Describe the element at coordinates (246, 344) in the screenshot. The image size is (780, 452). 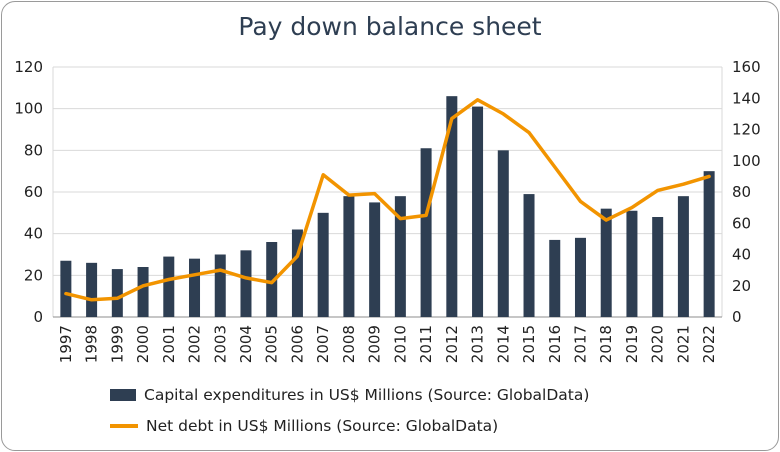
I see `x-tick-label: 2004` at that location.